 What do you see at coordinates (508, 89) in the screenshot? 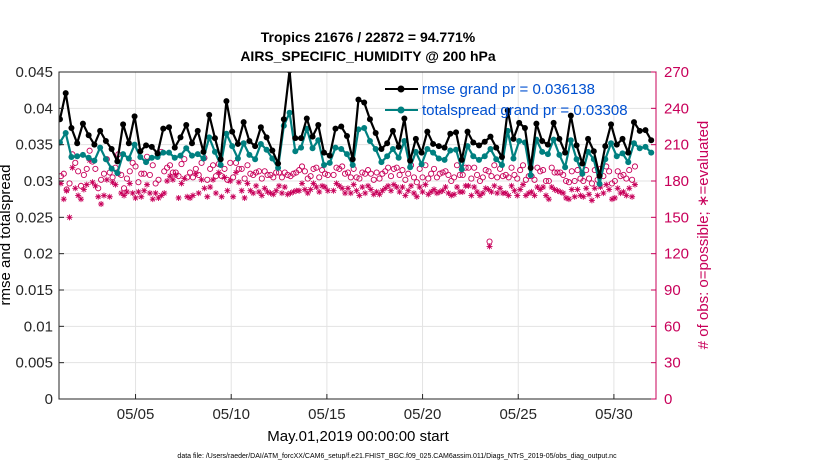
I see `legend-rmse-label: rmse grand pr = 0.036138` at bounding box center [508, 89].